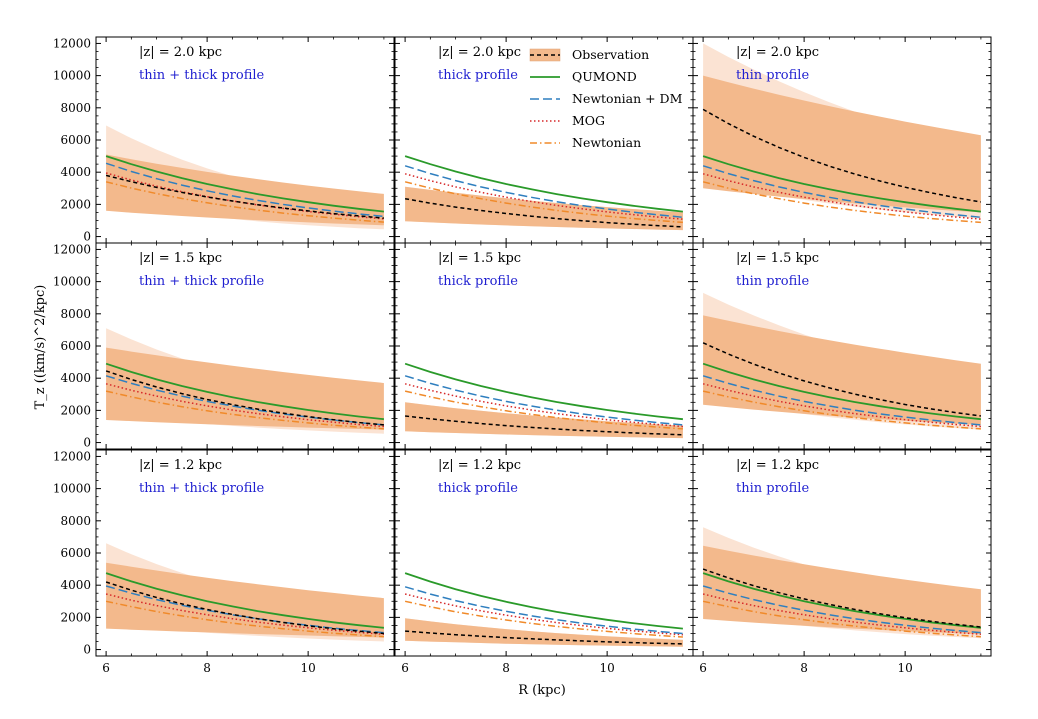  I want to click on panel-1-3: |z| = 2.0 kpc thin profile, so click(842, 140).